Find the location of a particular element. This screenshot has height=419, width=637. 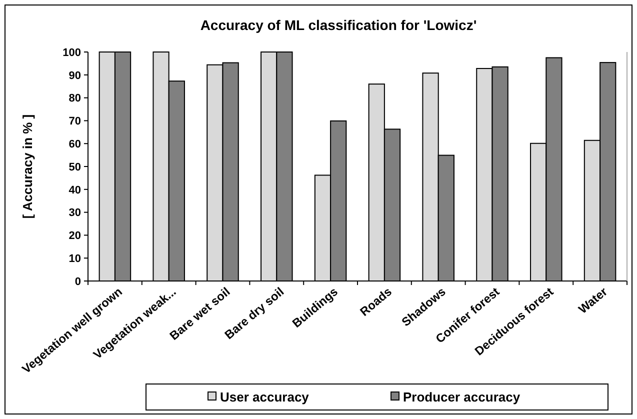

y-tick-label: 100 is located at coordinates (71, 52).